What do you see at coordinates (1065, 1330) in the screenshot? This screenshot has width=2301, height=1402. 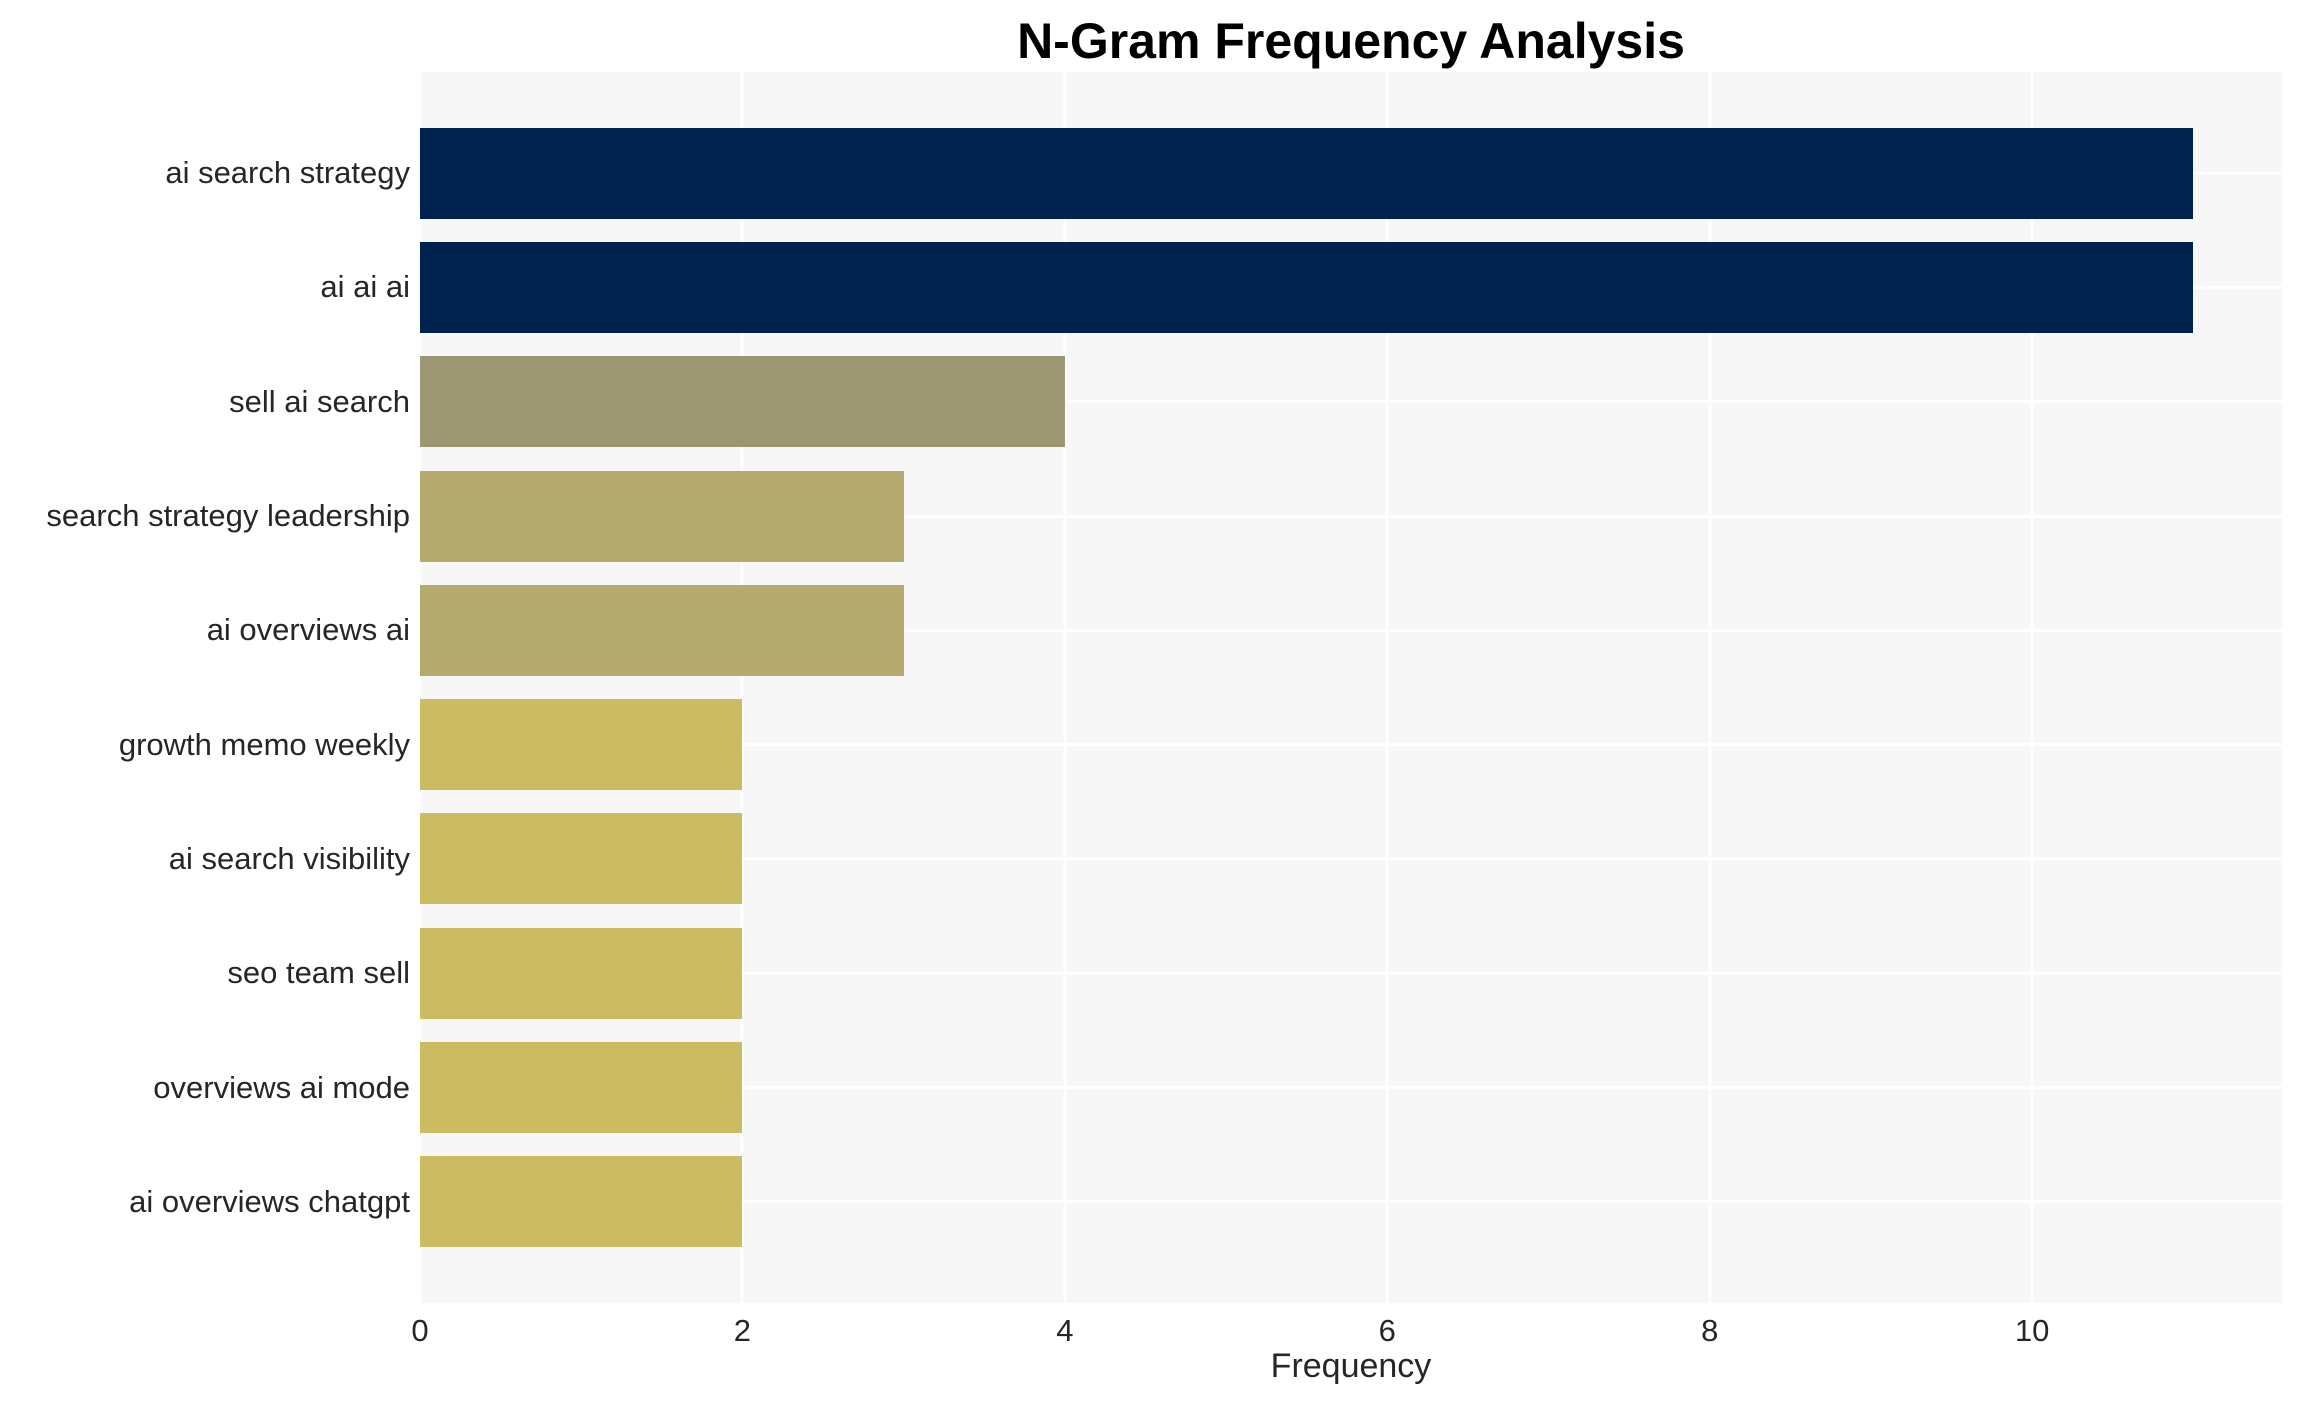 I see `x-tick-label: 4` at bounding box center [1065, 1330].